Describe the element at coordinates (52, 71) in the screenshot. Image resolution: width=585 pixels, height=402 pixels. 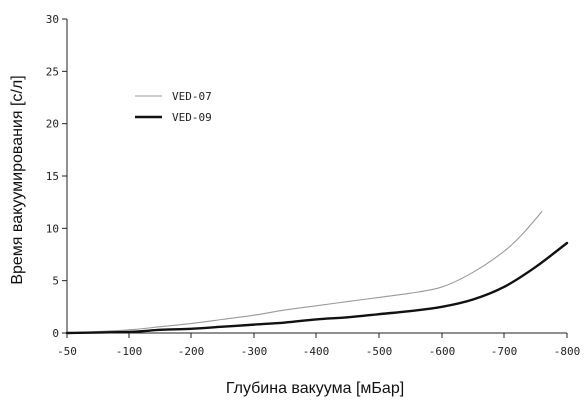
I see `y-tick-label: 25` at that location.